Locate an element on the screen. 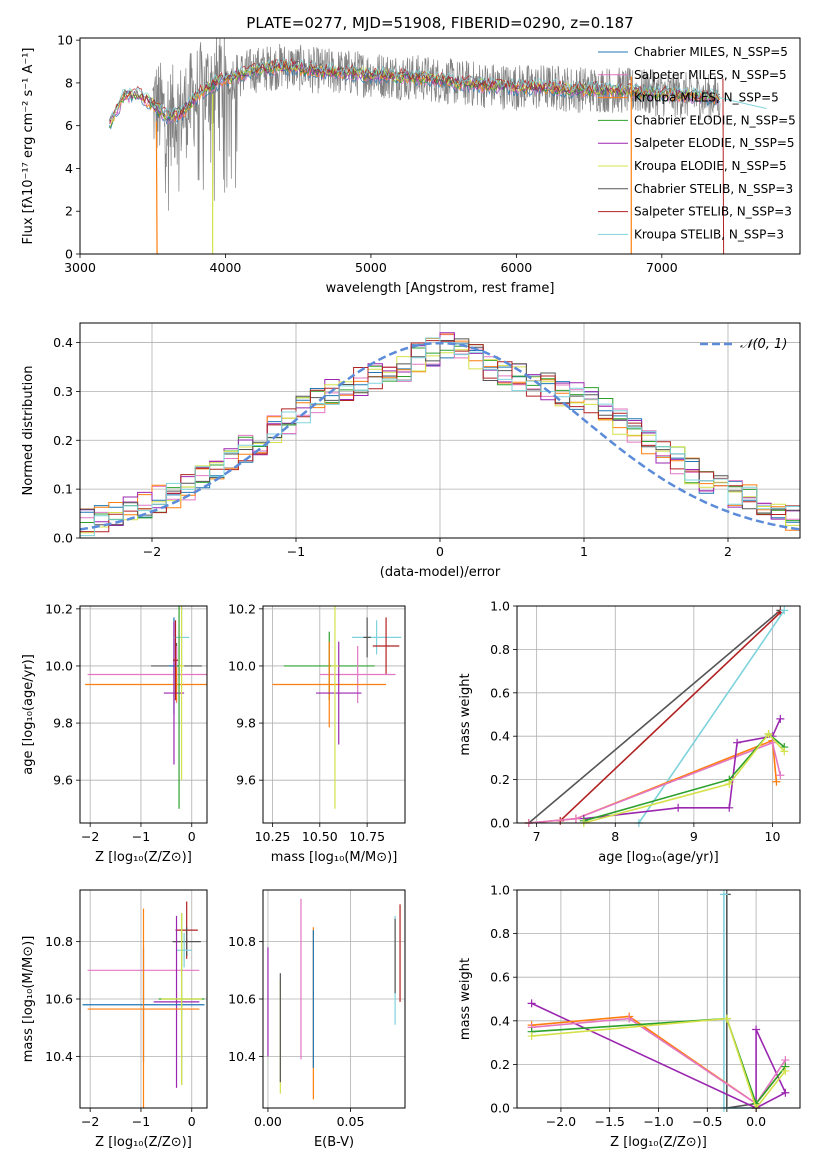 The image size is (819, 1170). x-tick-label: 7000 is located at coordinates (662, 267).